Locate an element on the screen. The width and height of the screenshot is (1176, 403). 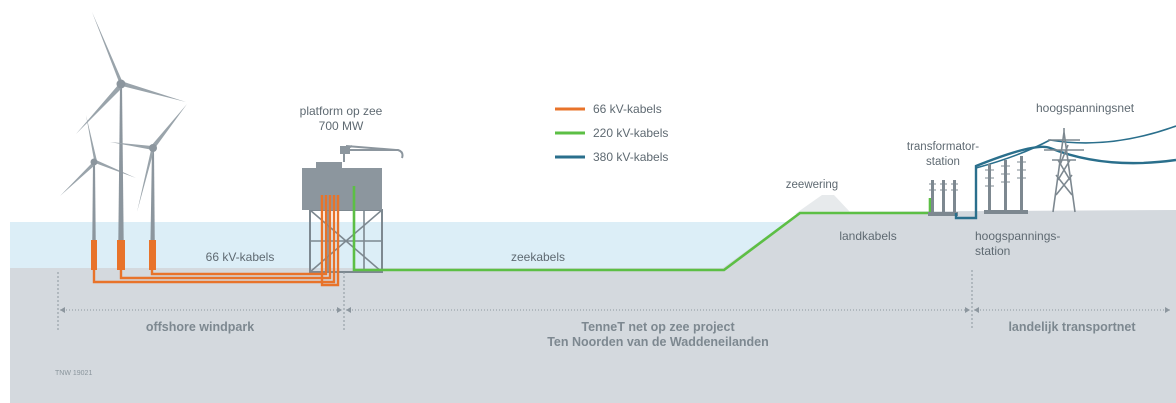
wind-turbines is located at coordinates (123, 141).